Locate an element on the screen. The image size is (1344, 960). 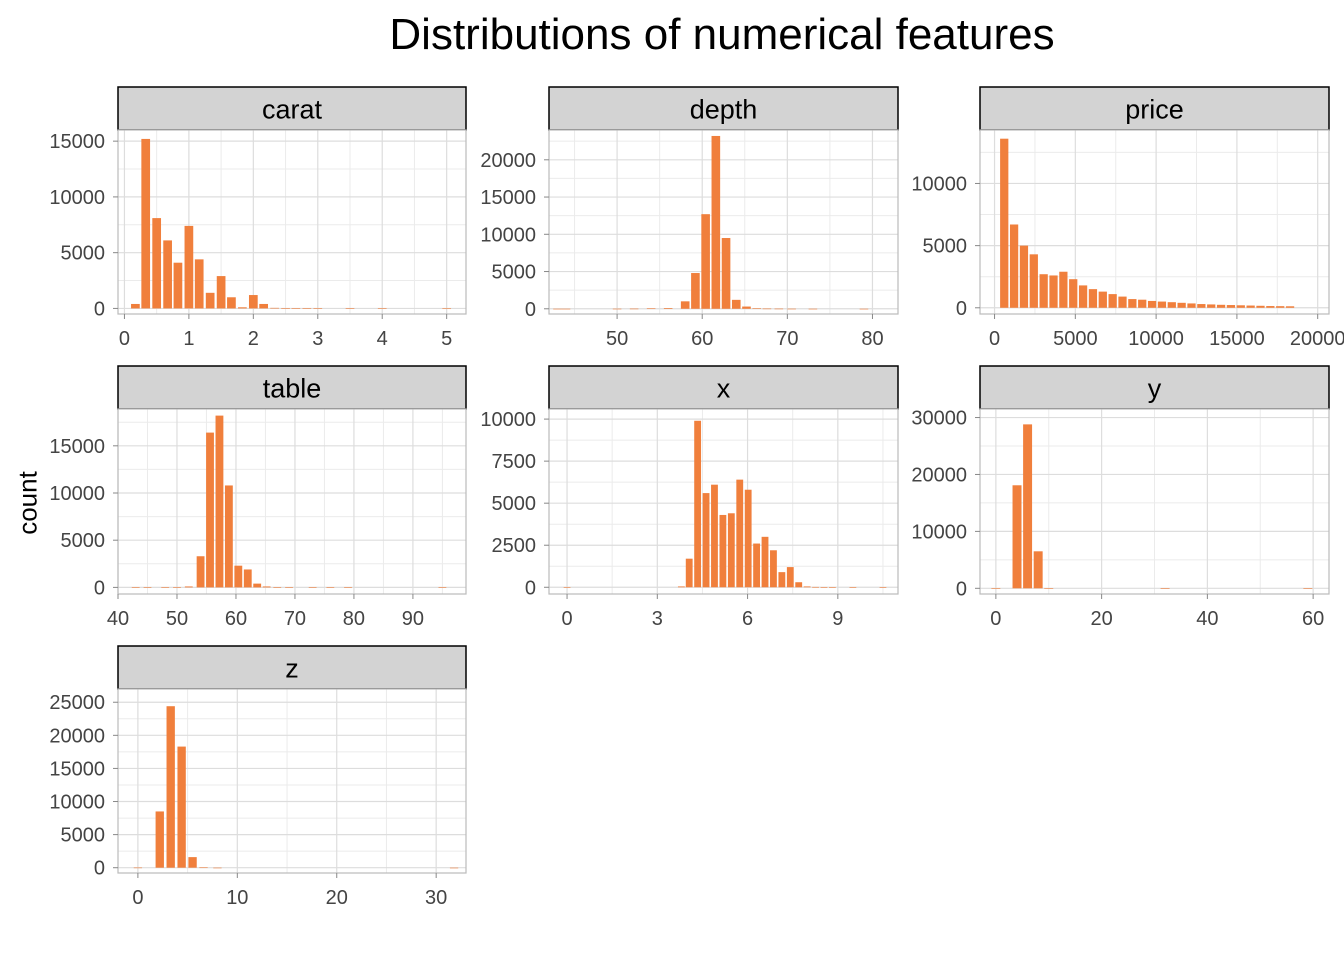
x-tick-label: 2 is located at coordinates (253, 339).